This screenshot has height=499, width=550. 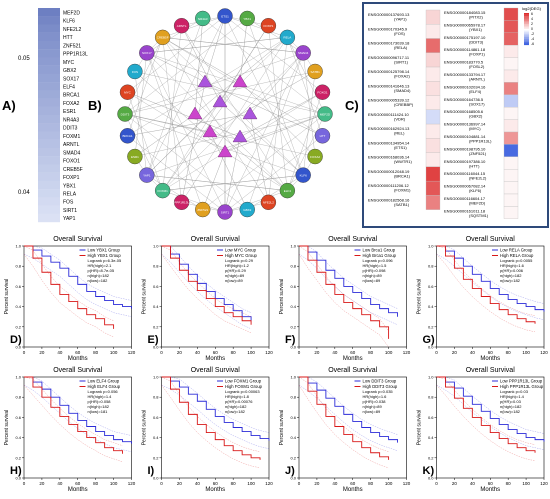 I want to click on km-panel-letter: E), so click(x=153, y=340).